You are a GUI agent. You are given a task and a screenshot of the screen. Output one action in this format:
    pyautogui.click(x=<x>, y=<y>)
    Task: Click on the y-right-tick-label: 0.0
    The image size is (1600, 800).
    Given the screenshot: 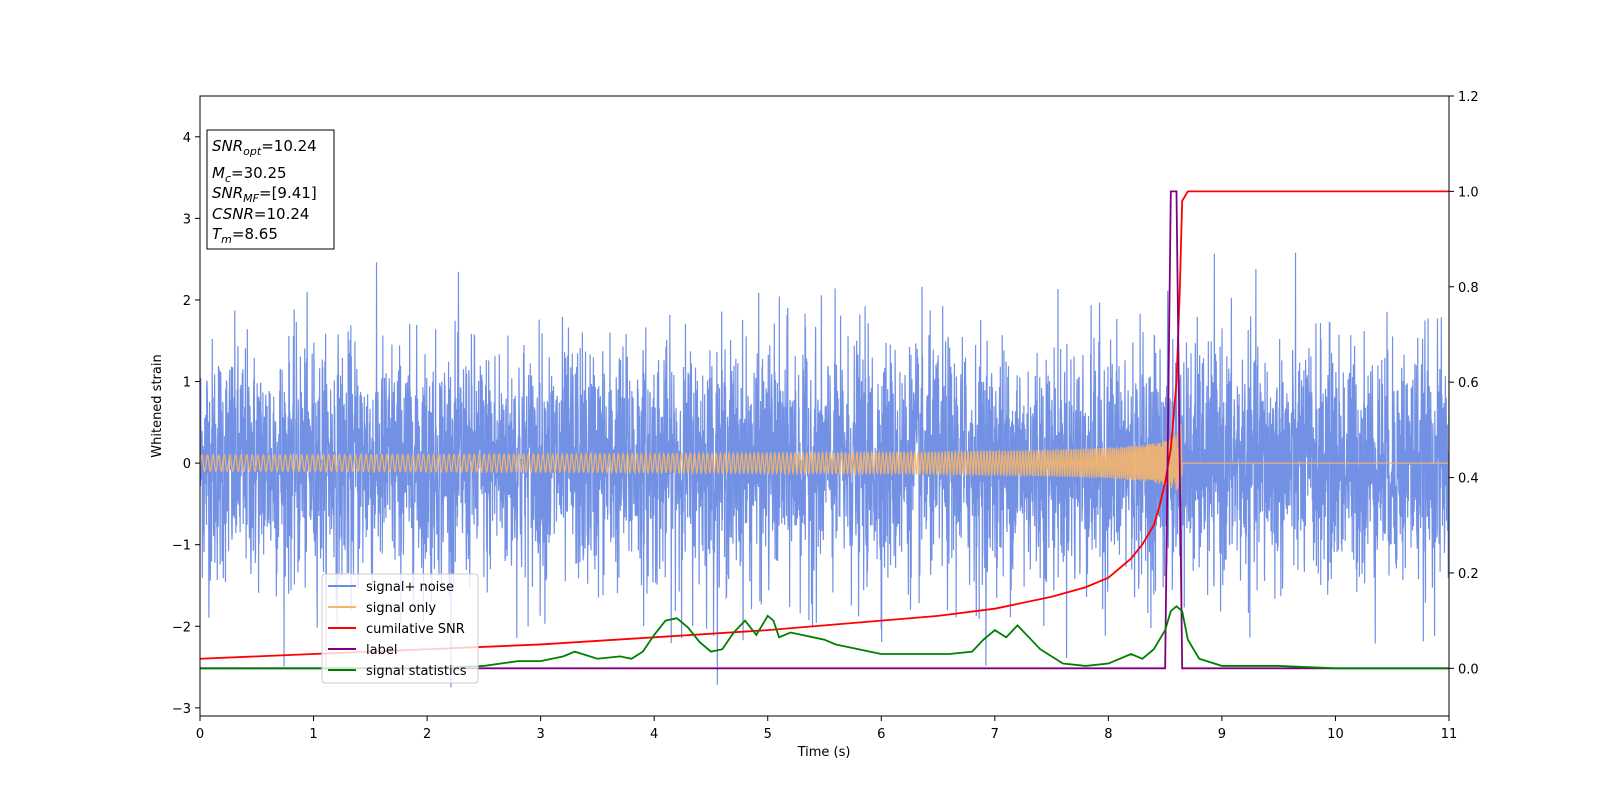 What is the action you would take?
    pyautogui.click(x=1468, y=669)
    